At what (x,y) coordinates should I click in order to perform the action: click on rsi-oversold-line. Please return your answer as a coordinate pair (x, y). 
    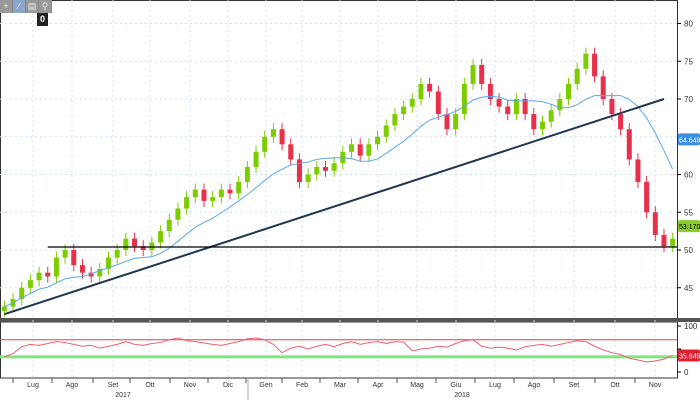
    Looking at the image, I should click on (338, 357).